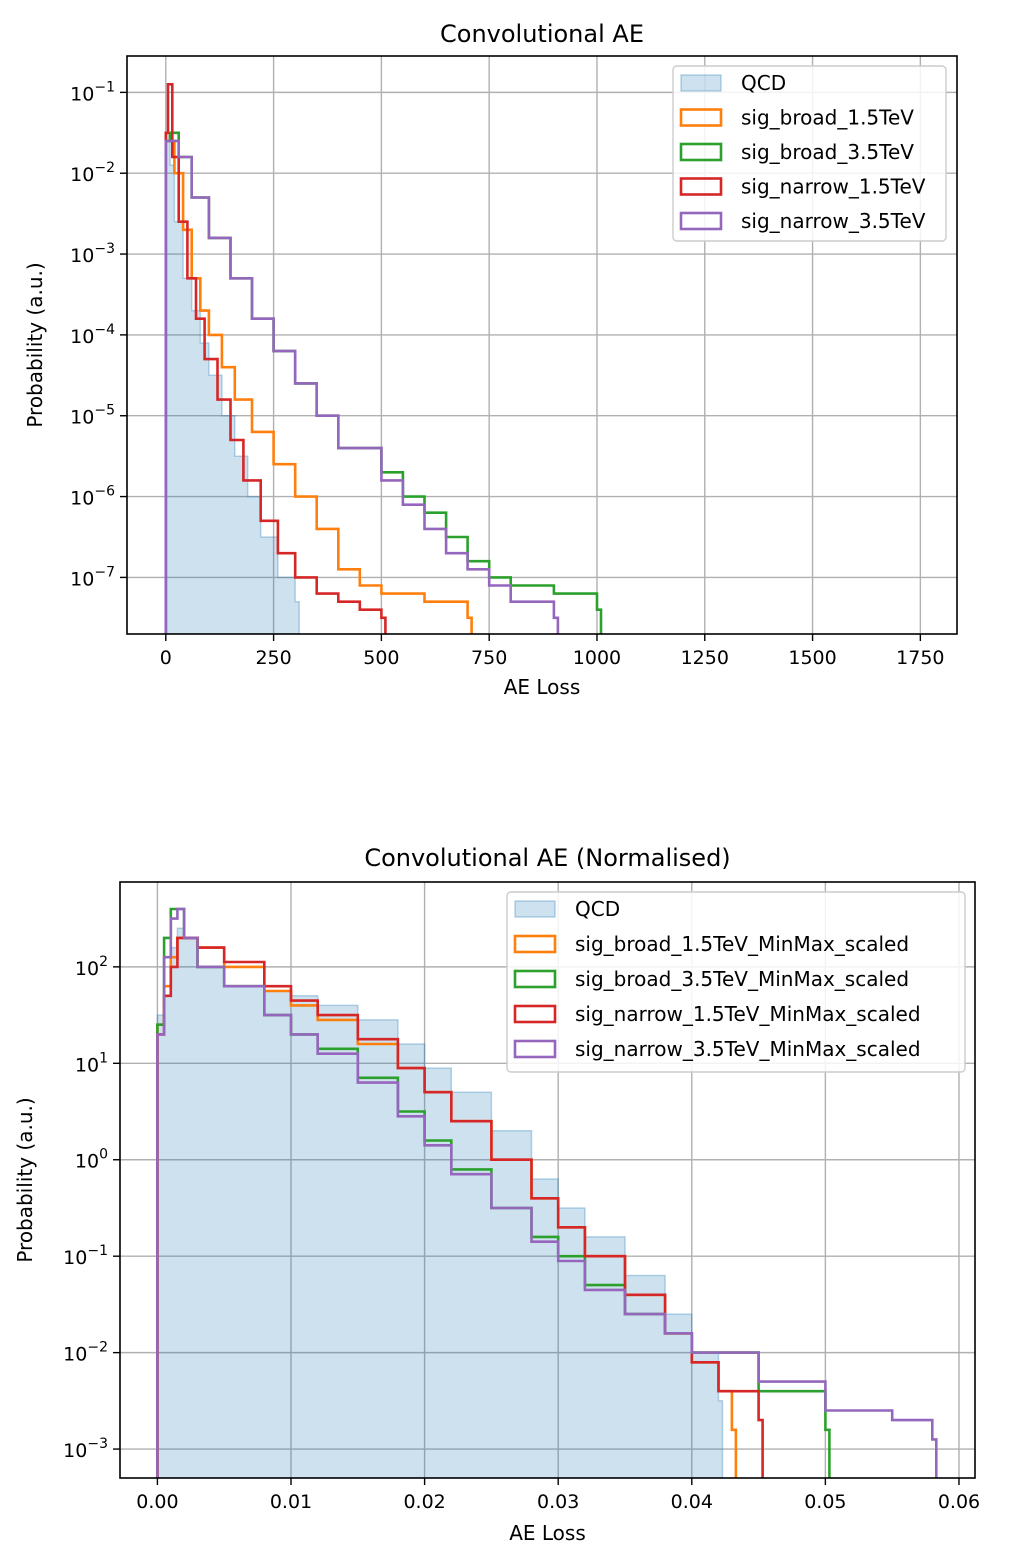 The image size is (1032, 1554). Describe the element at coordinates (959, 1502) in the screenshot. I see `x-tick-label: 0.06` at that location.